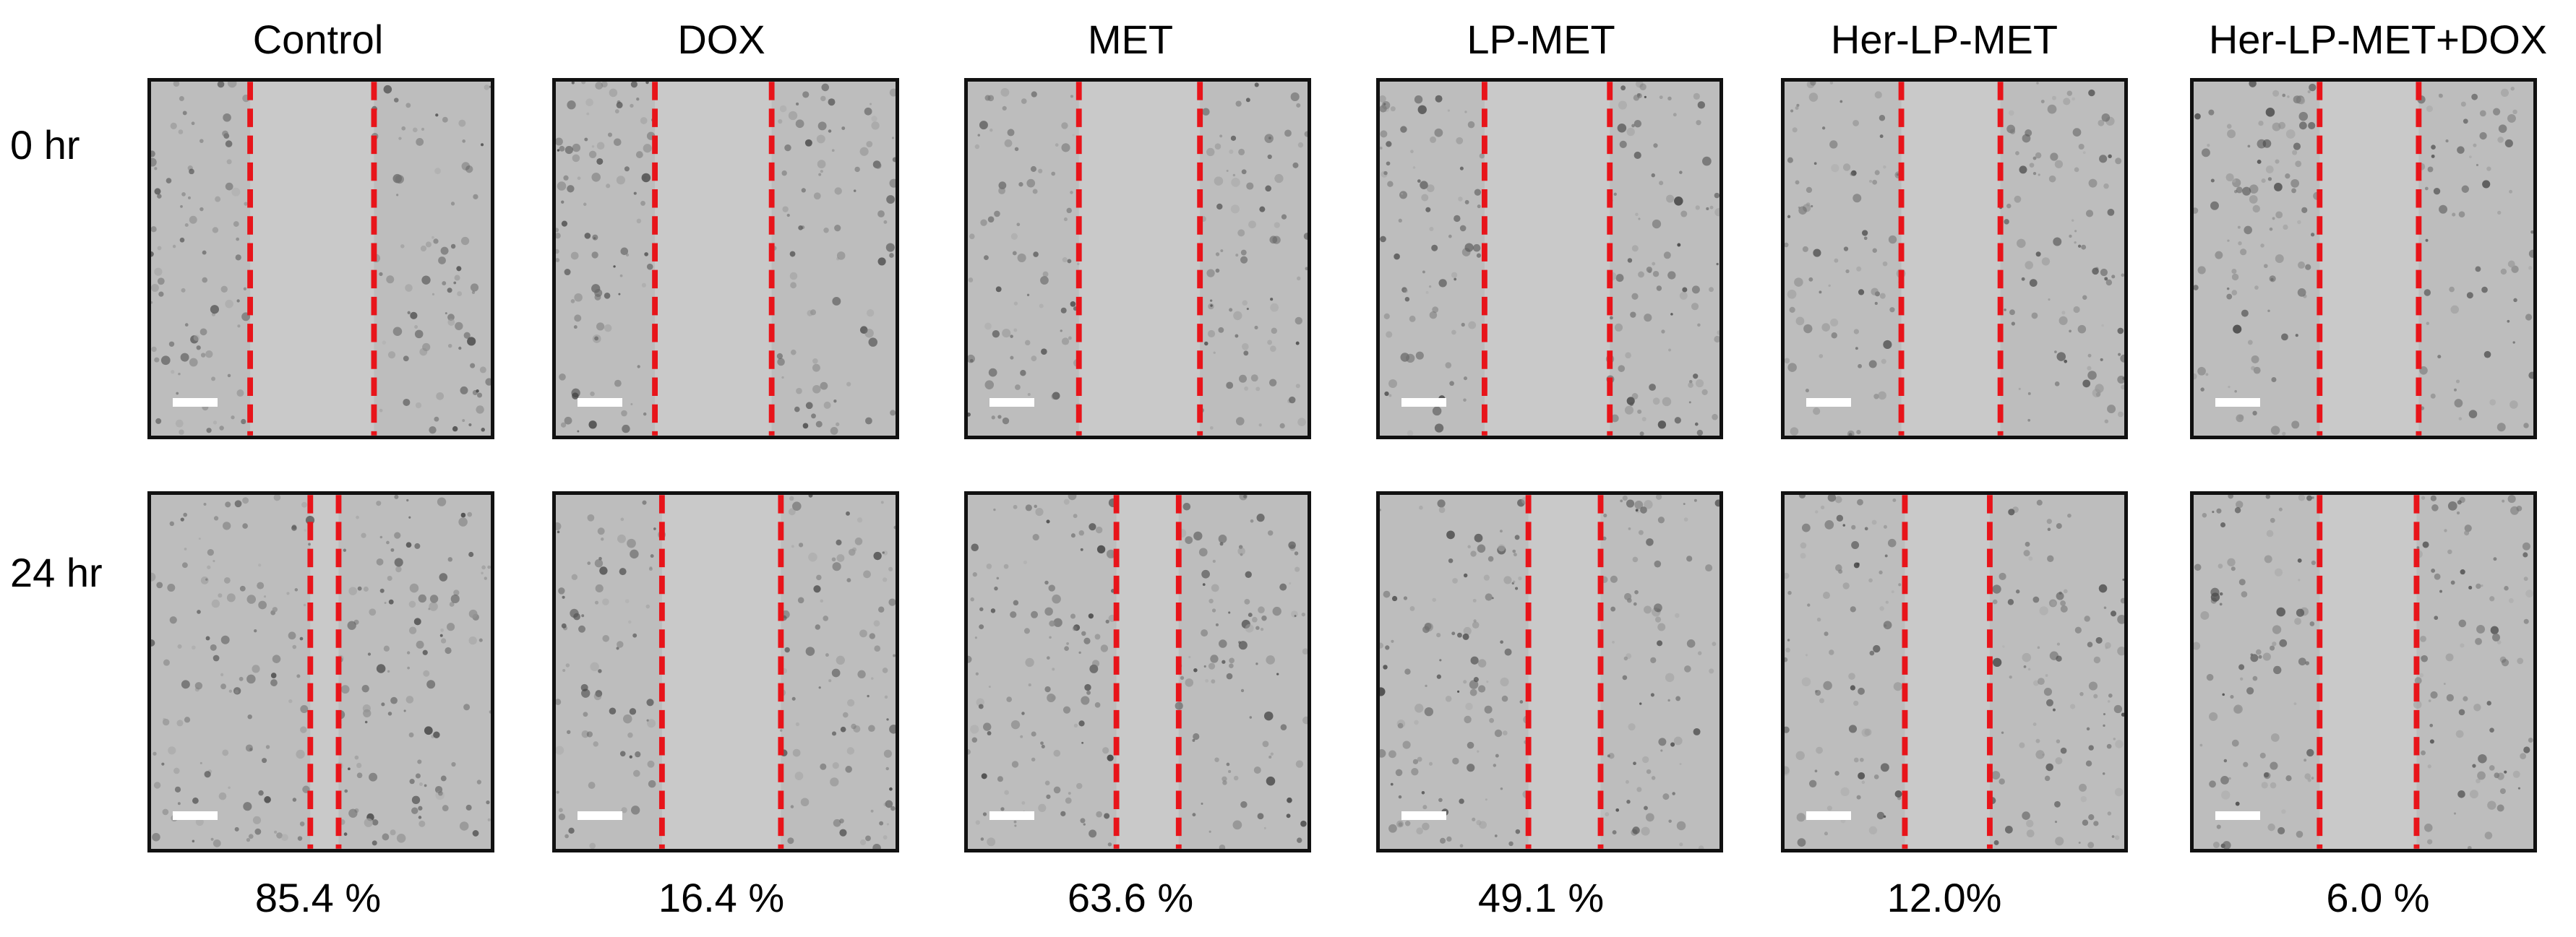 This screenshot has height=937, width=2576. I want to click on closure-percent: 16.4 %, so click(722, 897).